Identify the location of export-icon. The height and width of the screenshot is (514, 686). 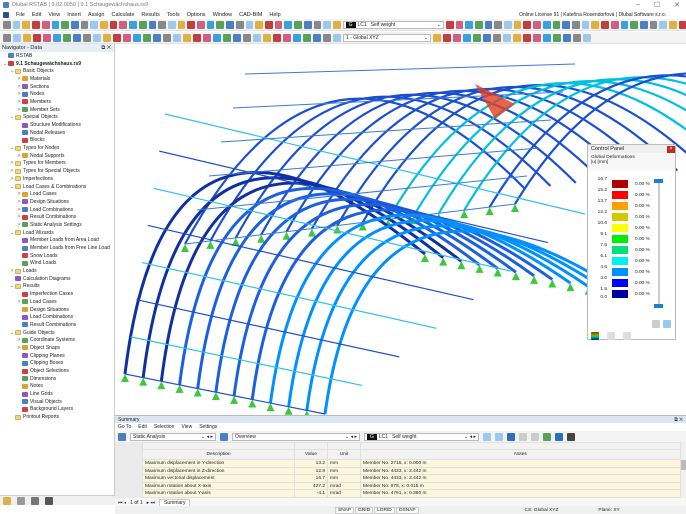
(535, 436).